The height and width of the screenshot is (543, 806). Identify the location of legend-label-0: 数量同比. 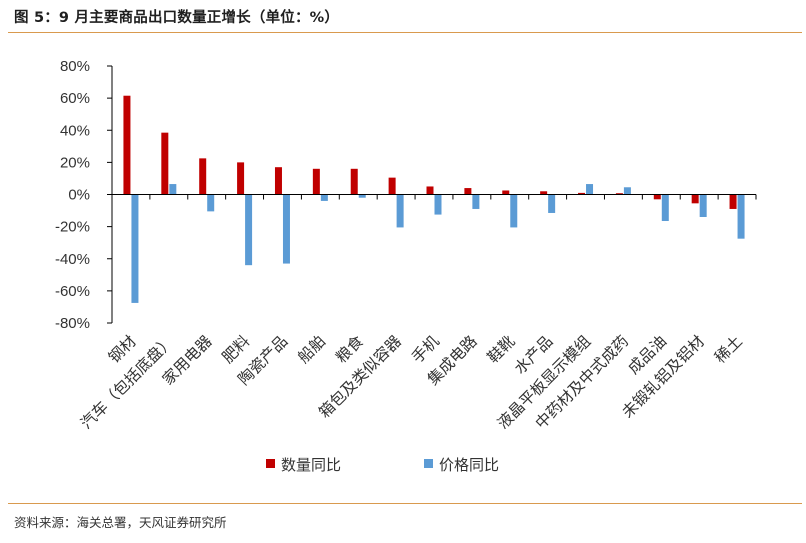
(311, 465).